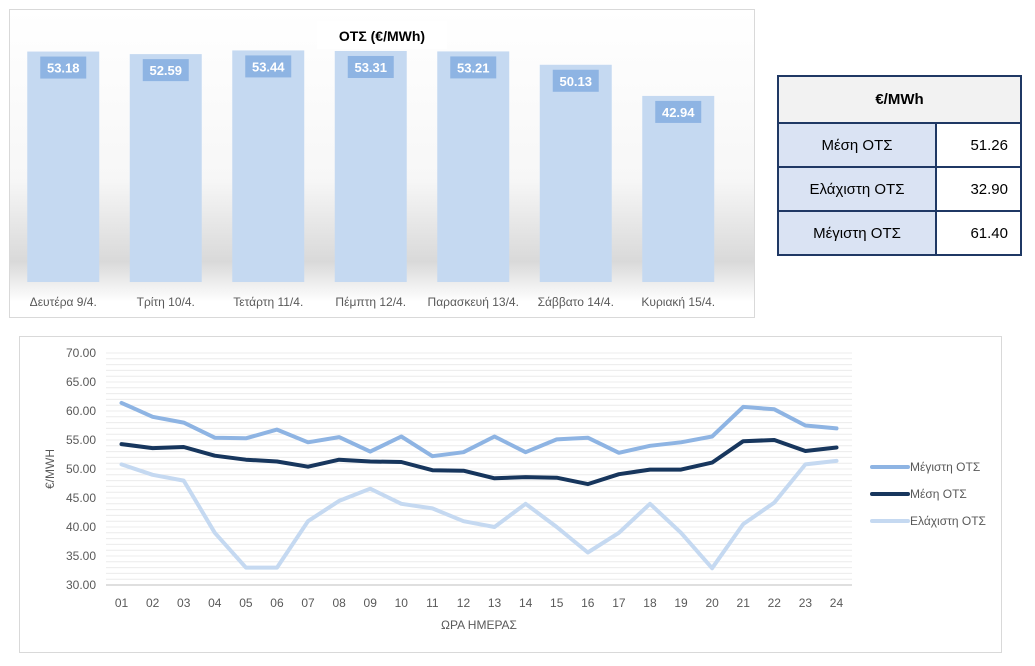 The width and height of the screenshot is (1035, 666). Describe the element at coordinates (81, 411) in the screenshot. I see `y-tick-label: 60.00` at that location.